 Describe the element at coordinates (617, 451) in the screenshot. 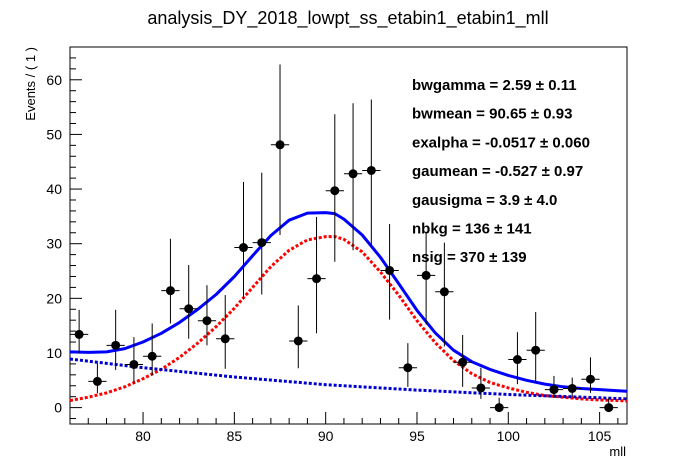

I see `x-axis-label: mll` at that location.